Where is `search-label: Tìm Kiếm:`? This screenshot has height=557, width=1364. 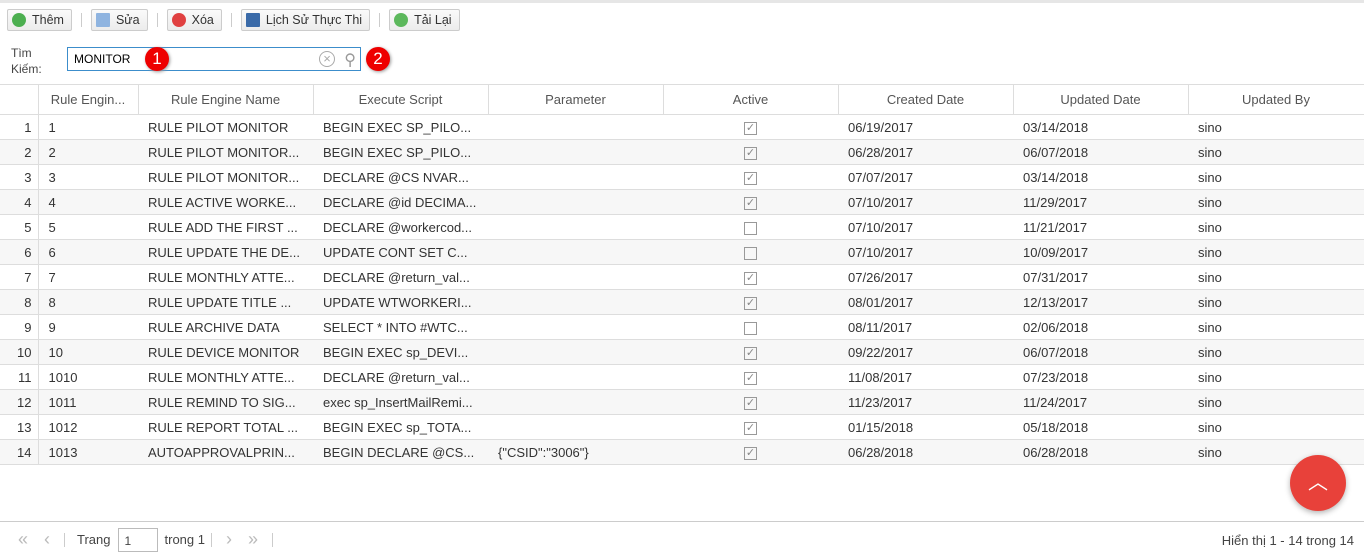
search-label: Tìm Kiếm: is located at coordinates (26, 61).